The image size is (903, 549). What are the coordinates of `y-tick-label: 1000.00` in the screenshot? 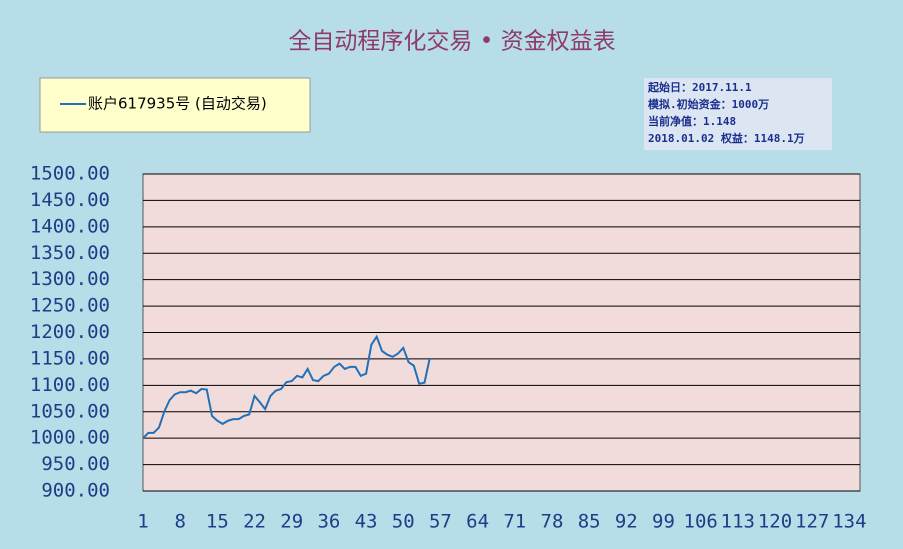 It's located at (70, 438).